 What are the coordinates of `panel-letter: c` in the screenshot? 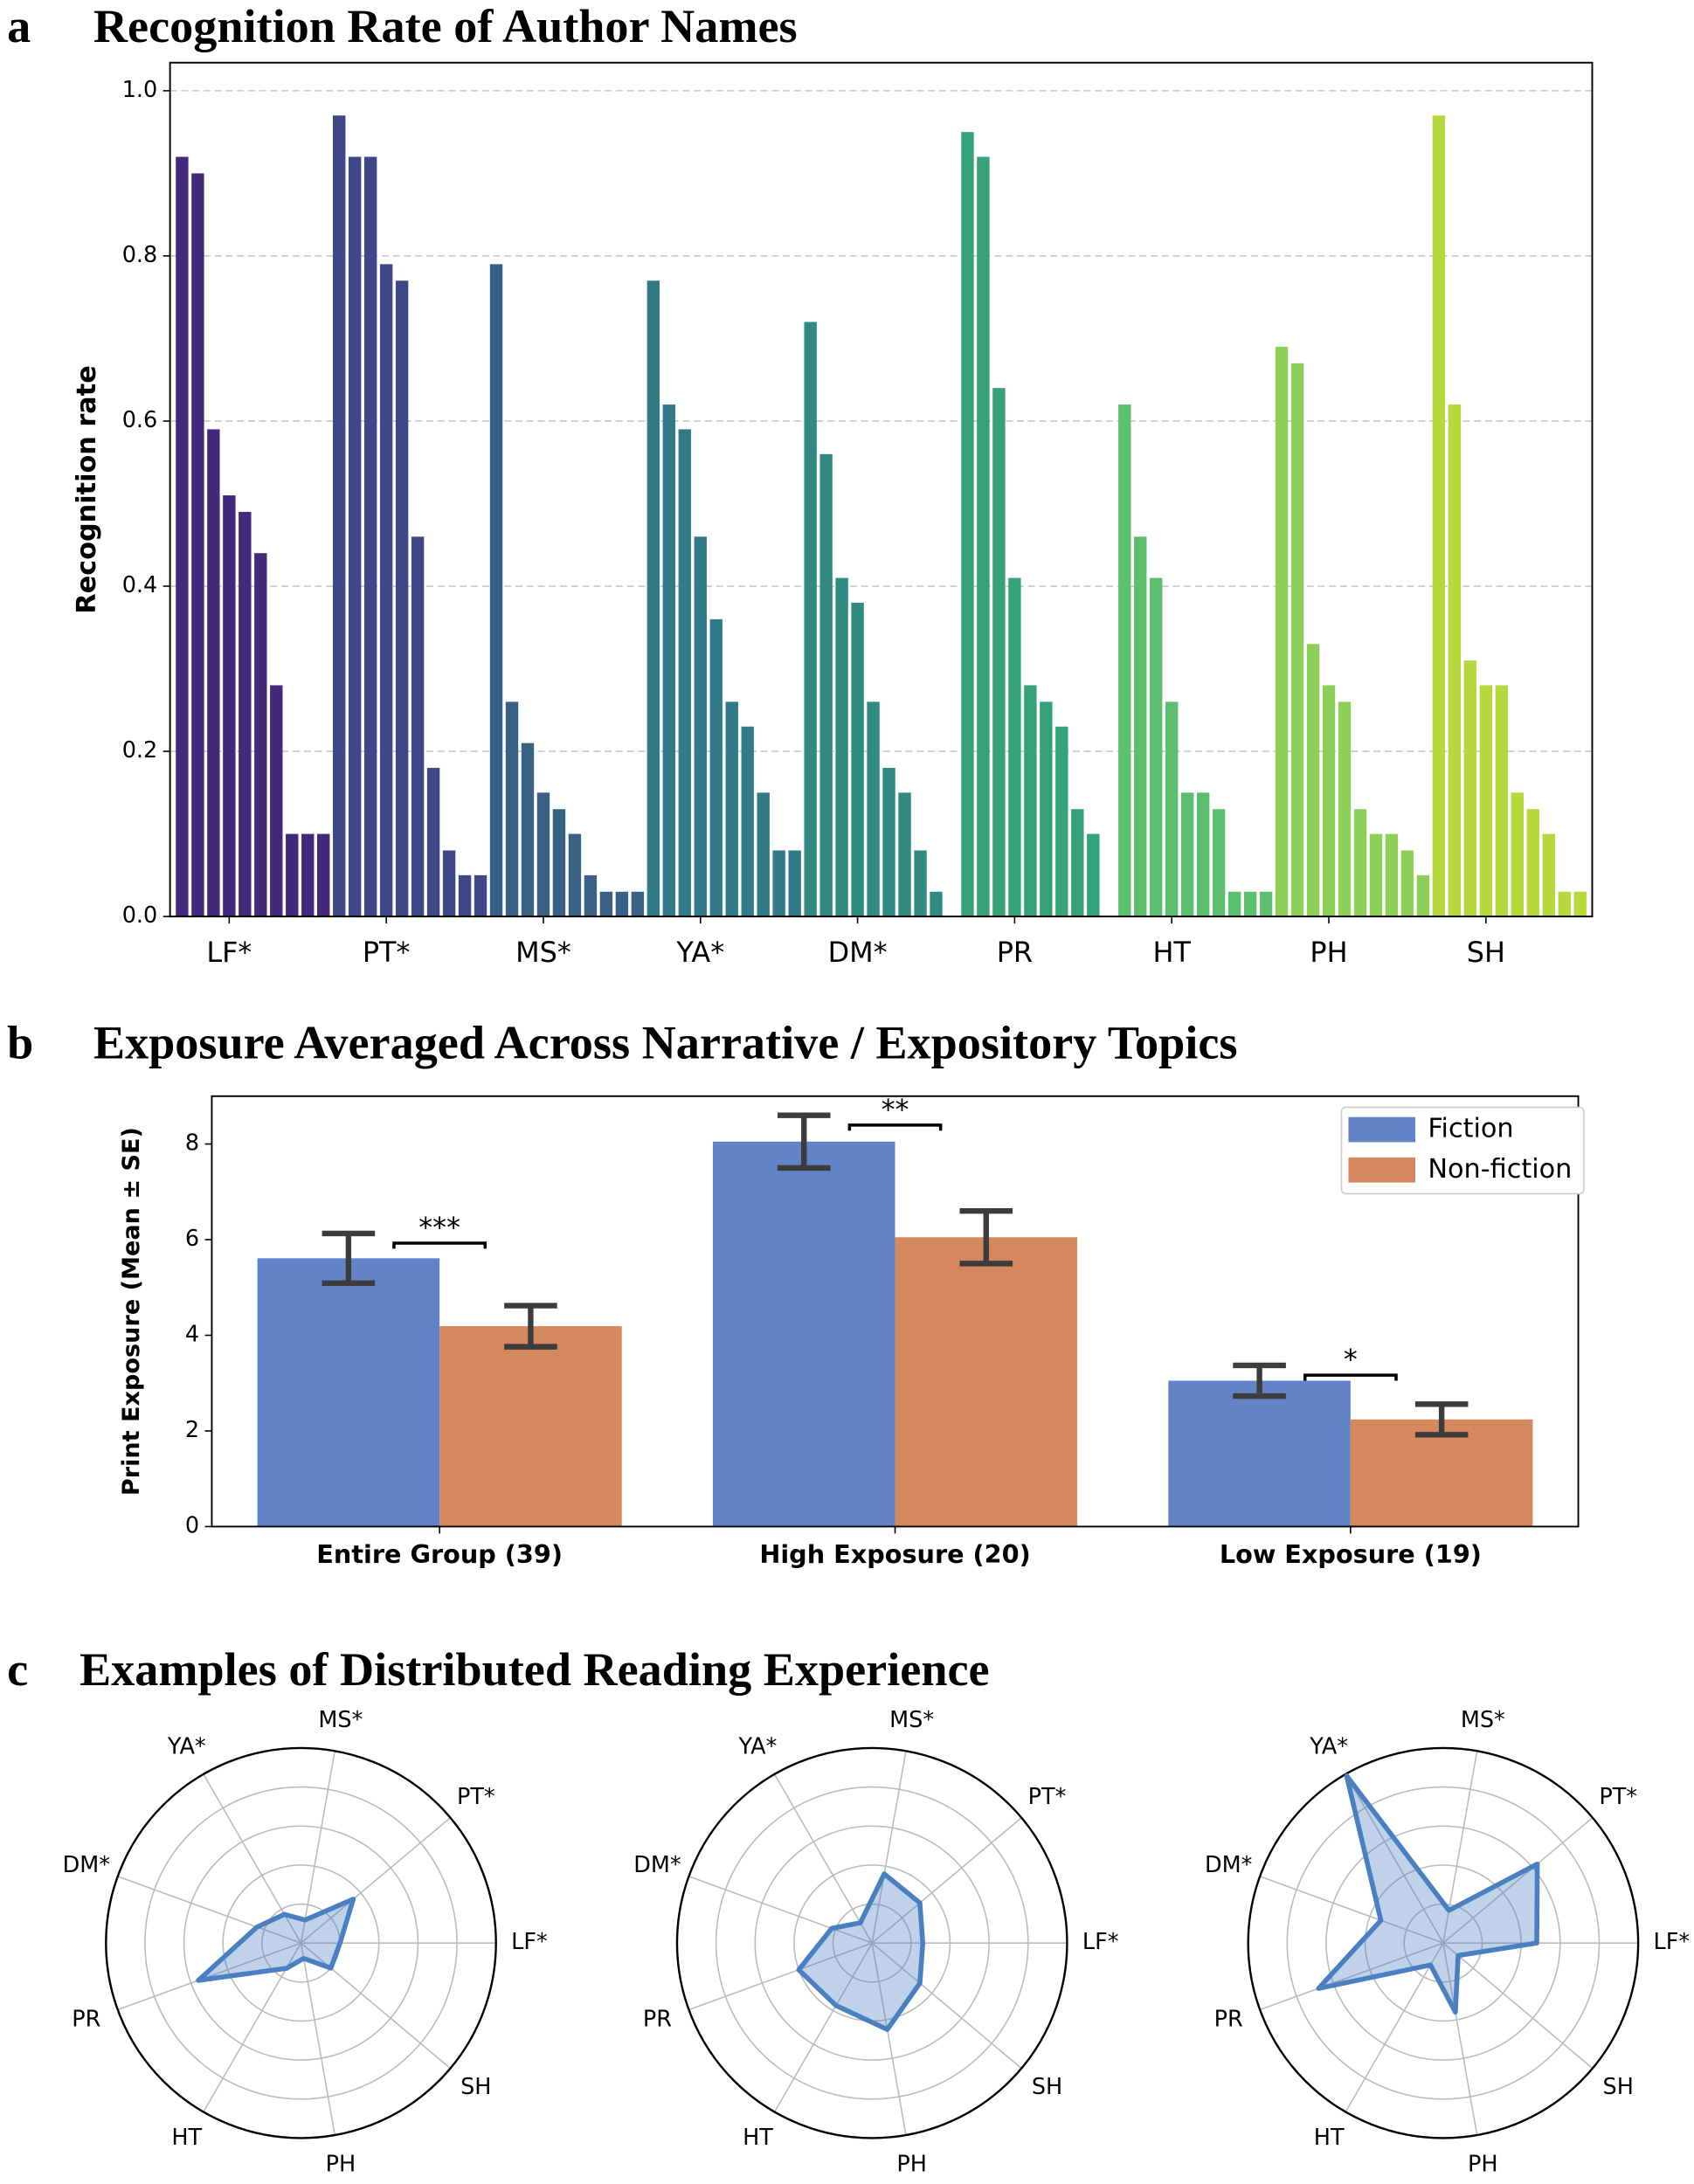 It's located at (17, 1669).